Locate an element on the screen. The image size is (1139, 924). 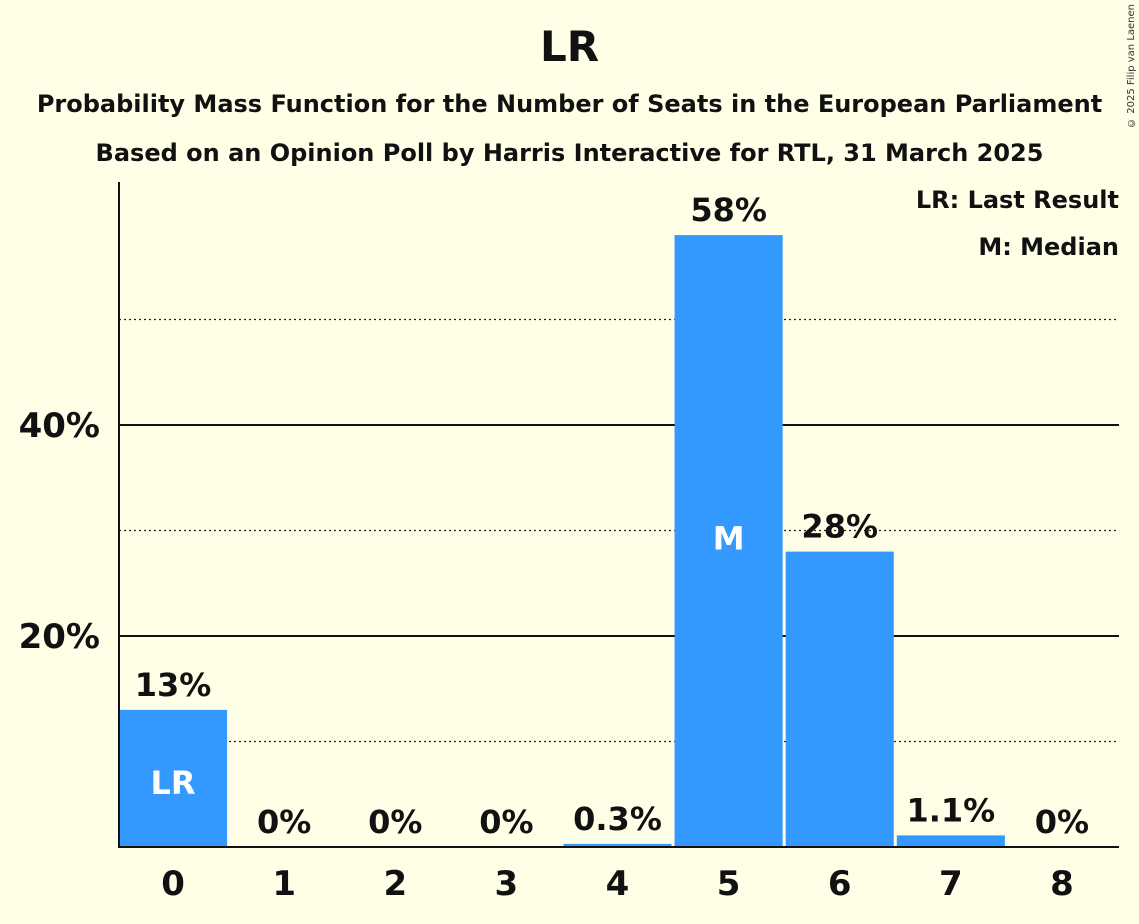
legend-median: M: Median is located at coordinates (1048, 247).